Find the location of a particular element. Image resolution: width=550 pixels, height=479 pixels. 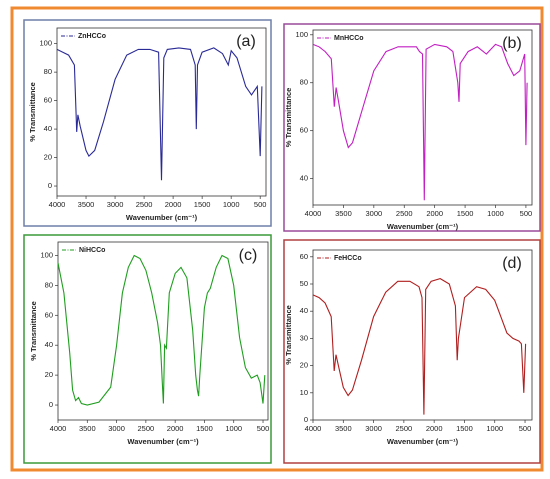

y-tick-label: 50 is located at coordinates (304, 283).